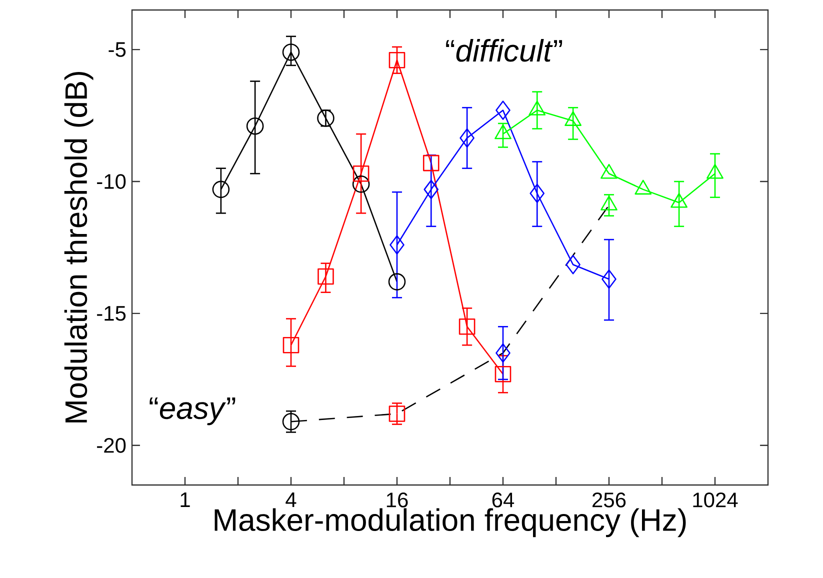  What do you see at coordinates (450, 523) in the screenshot?
I see `x-axis-title: Masker-modulation frequency (Hz)` at bounding box center [450, 523].